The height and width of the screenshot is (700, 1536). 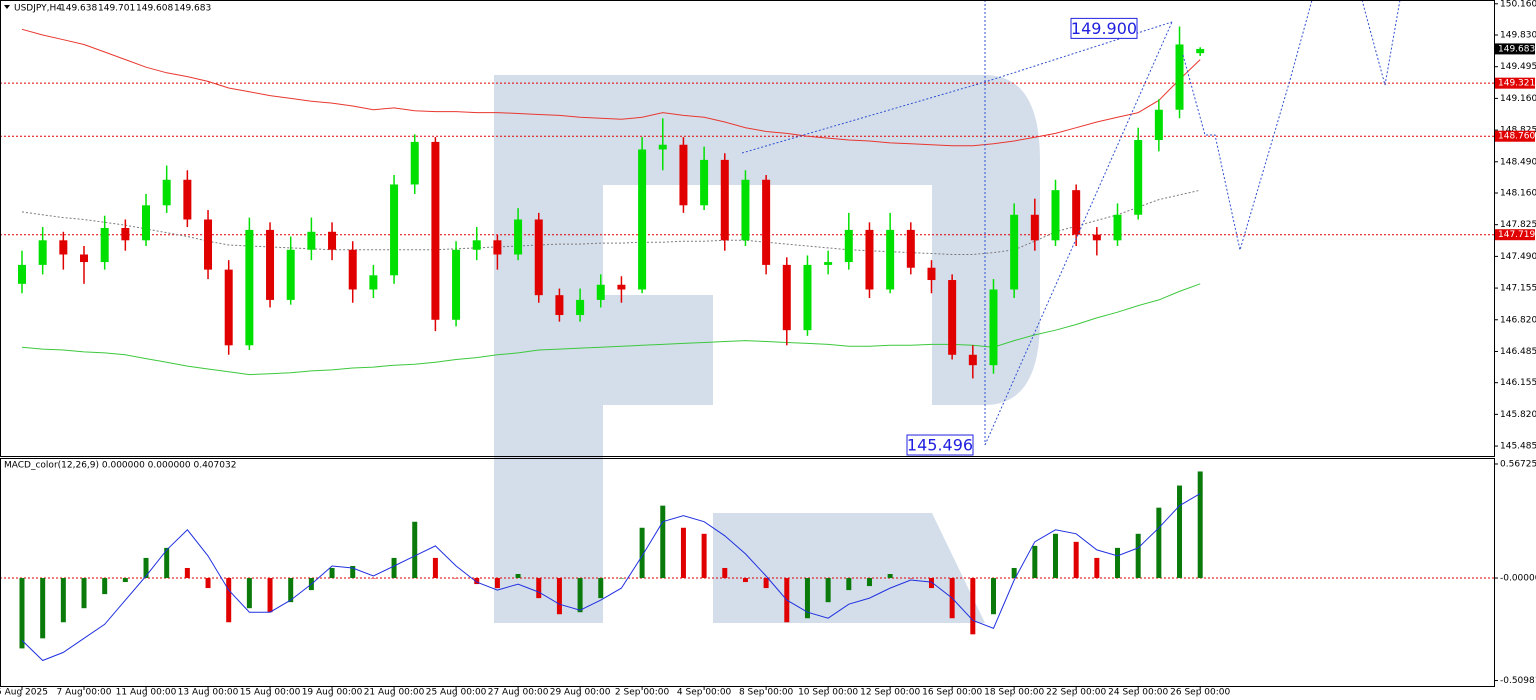 I want to click on moving-average, so click(x=611, y=87).